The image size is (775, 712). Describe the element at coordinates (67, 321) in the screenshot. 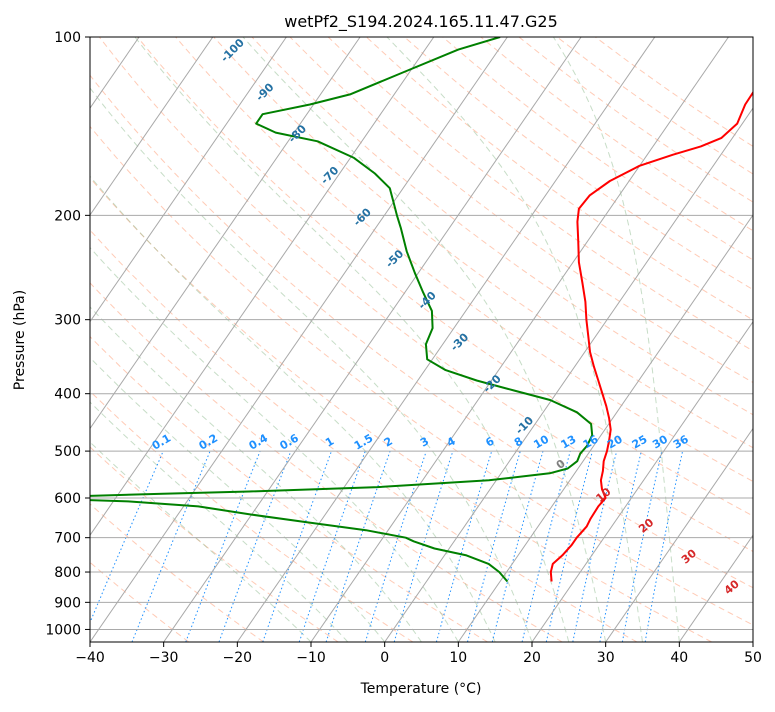

I see `y-tick-label: 300` at that location.